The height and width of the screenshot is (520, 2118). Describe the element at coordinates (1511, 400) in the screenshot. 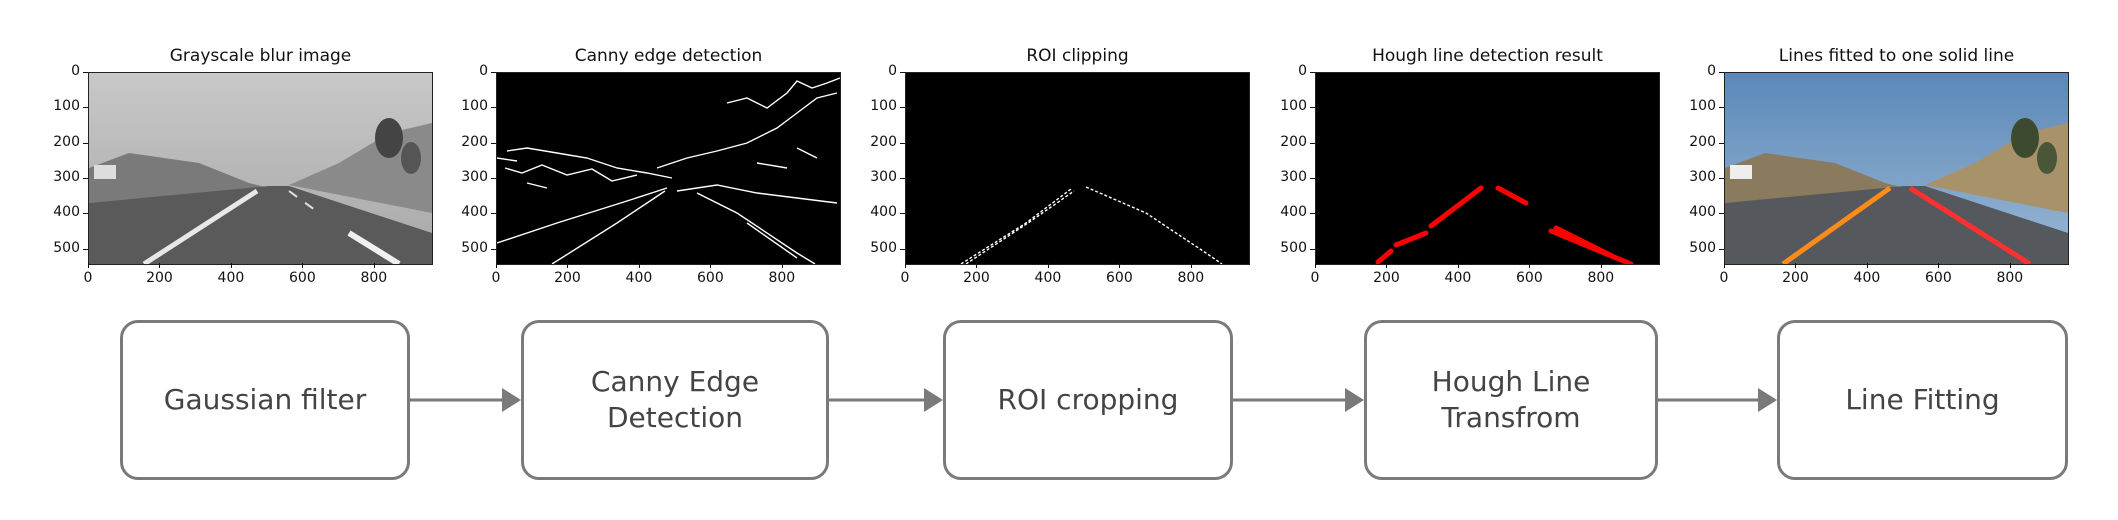

I see `step-hough-line-transform: Hough Line Transfrom` at that location.